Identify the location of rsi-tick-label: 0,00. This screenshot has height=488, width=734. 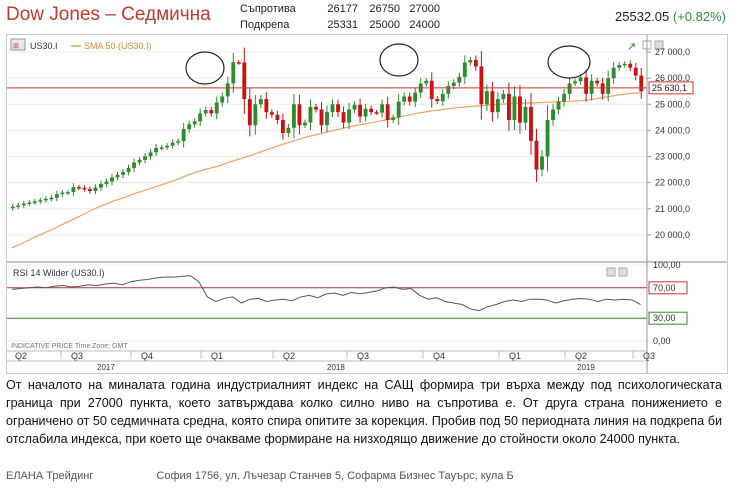
(662, 341).